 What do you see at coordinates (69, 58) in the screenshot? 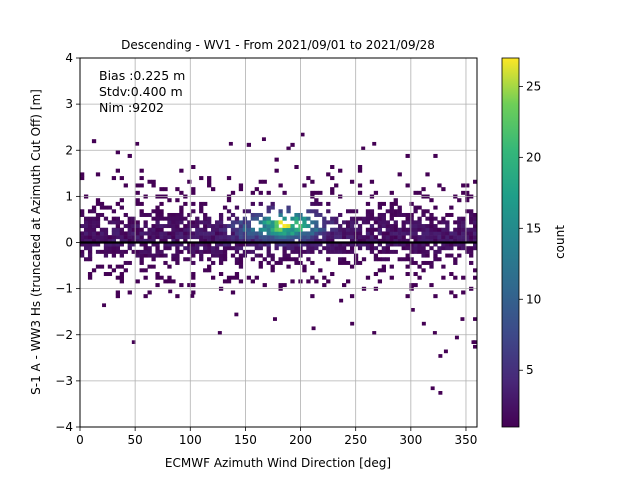
I see `y-tick-label: 4` at bounding box center [69, 58].